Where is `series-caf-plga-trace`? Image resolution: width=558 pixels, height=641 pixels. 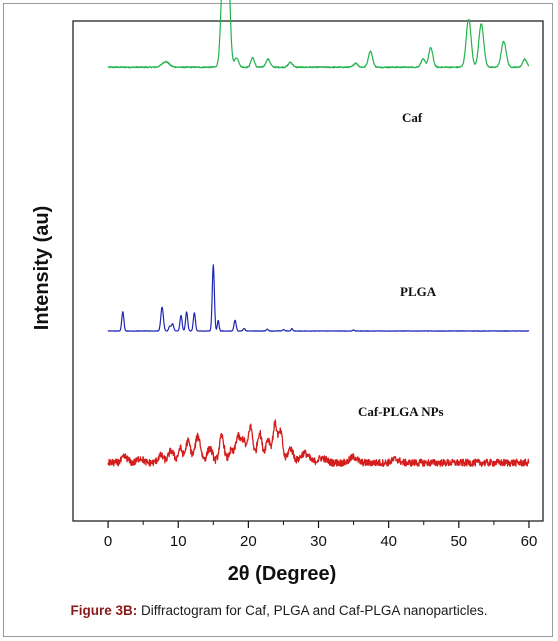
series-caf-plga-trace is located at coordinates (318, 443).